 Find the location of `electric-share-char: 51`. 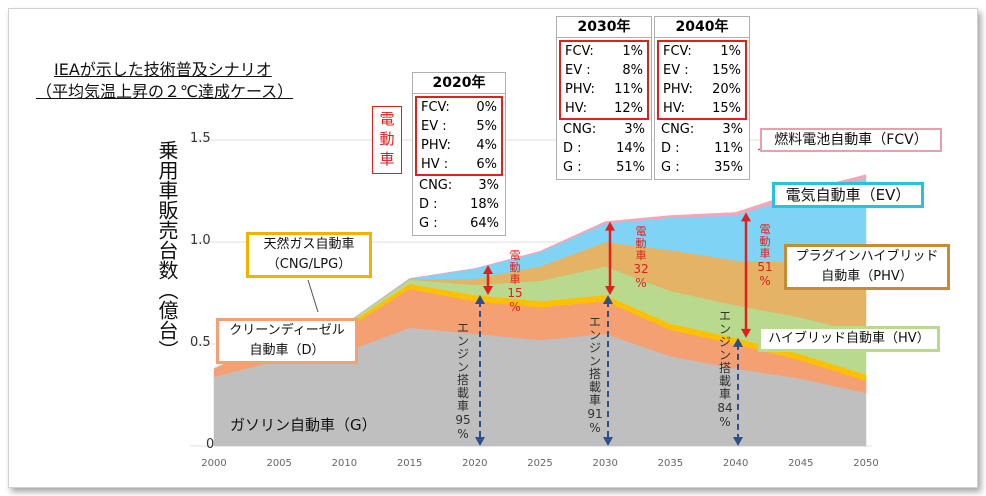

electric-share-char: 51 is located at coordinates (765, 267).